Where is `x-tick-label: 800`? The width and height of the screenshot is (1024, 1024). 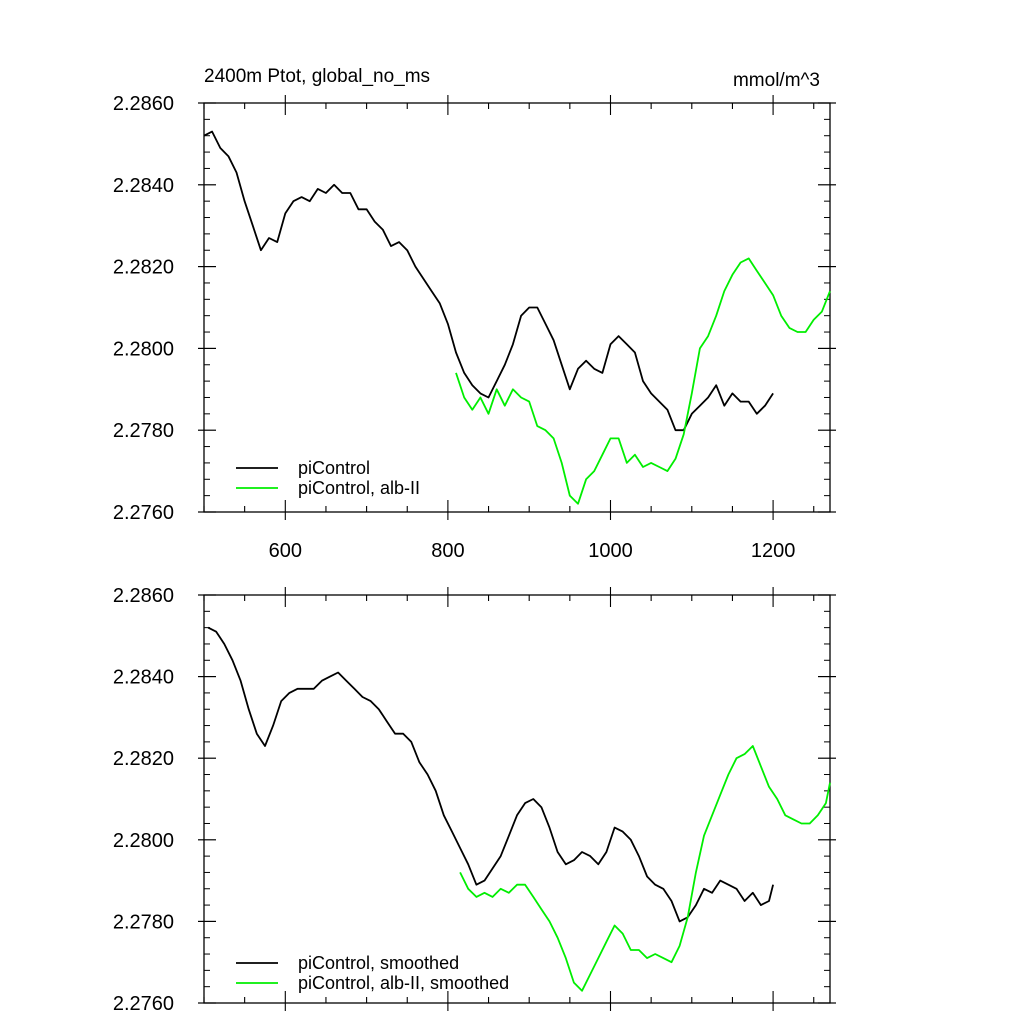 x-tick-label: 800 is located at coordinates (447, 551).